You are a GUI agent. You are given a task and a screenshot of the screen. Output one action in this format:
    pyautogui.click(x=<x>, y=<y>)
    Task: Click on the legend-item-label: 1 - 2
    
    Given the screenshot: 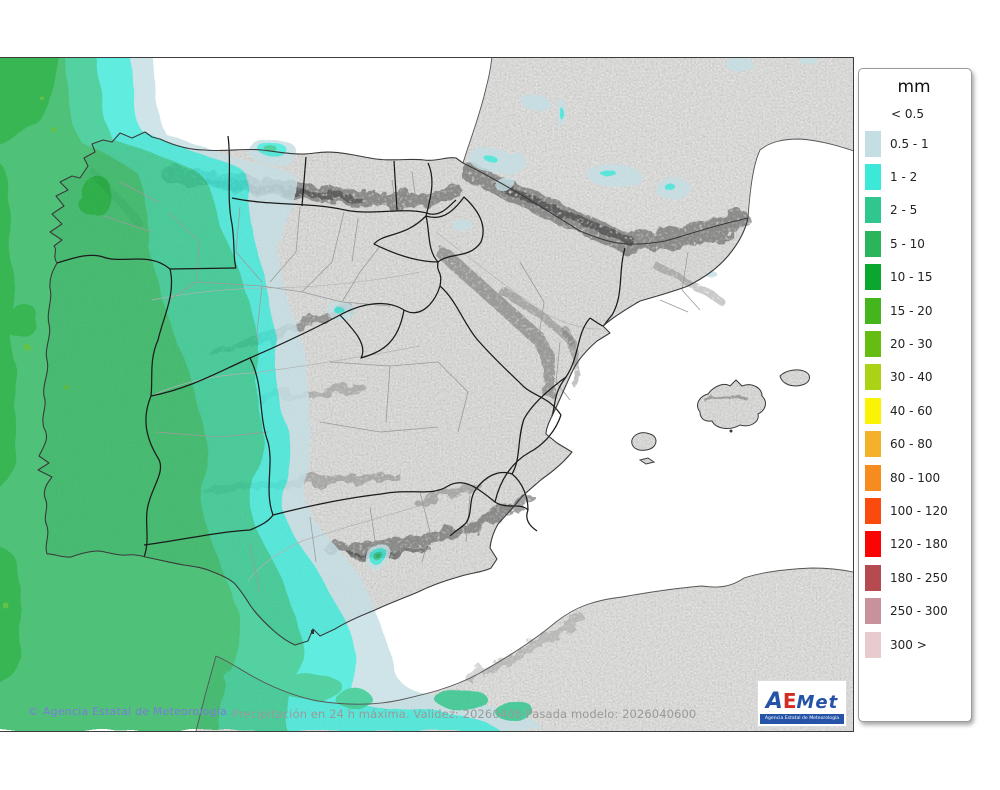 What is the action you would take?
    pyautogui.click(x=904, y=177)
    